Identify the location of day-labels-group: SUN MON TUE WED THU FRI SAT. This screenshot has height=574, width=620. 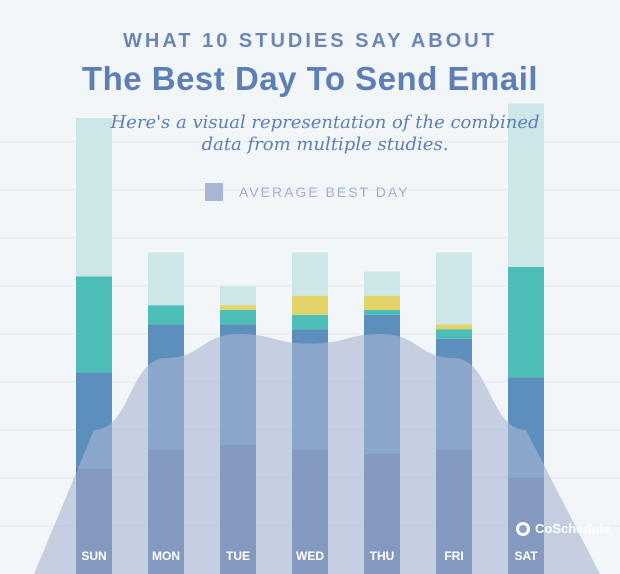
(309, 556).